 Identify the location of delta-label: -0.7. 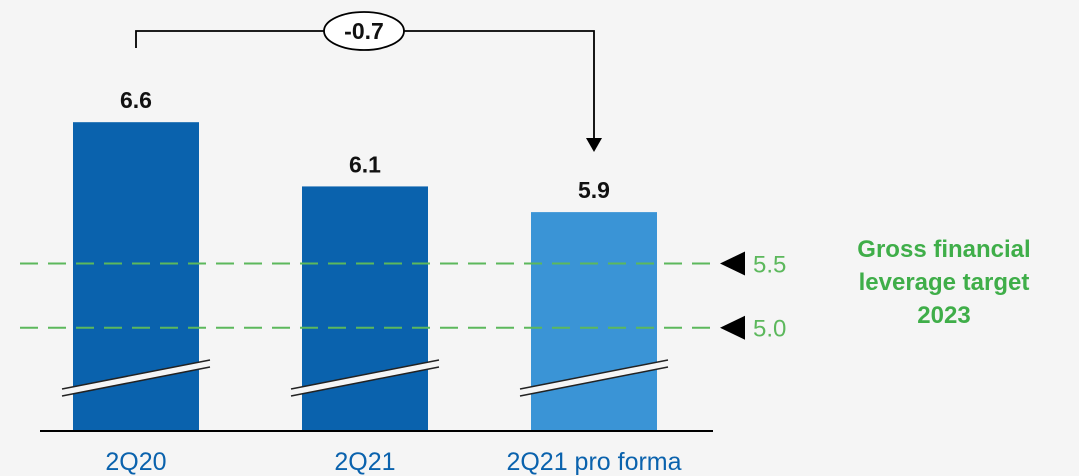
(364, 31).